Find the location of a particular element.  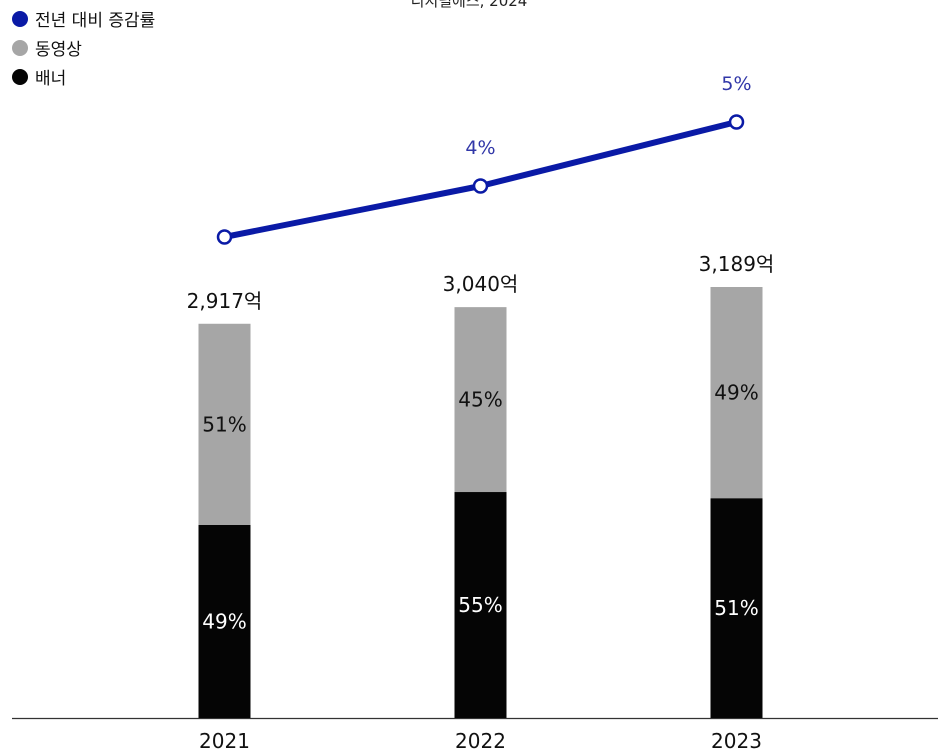

segment-label-video-2021: 51% is located at coordinates (224, 424).